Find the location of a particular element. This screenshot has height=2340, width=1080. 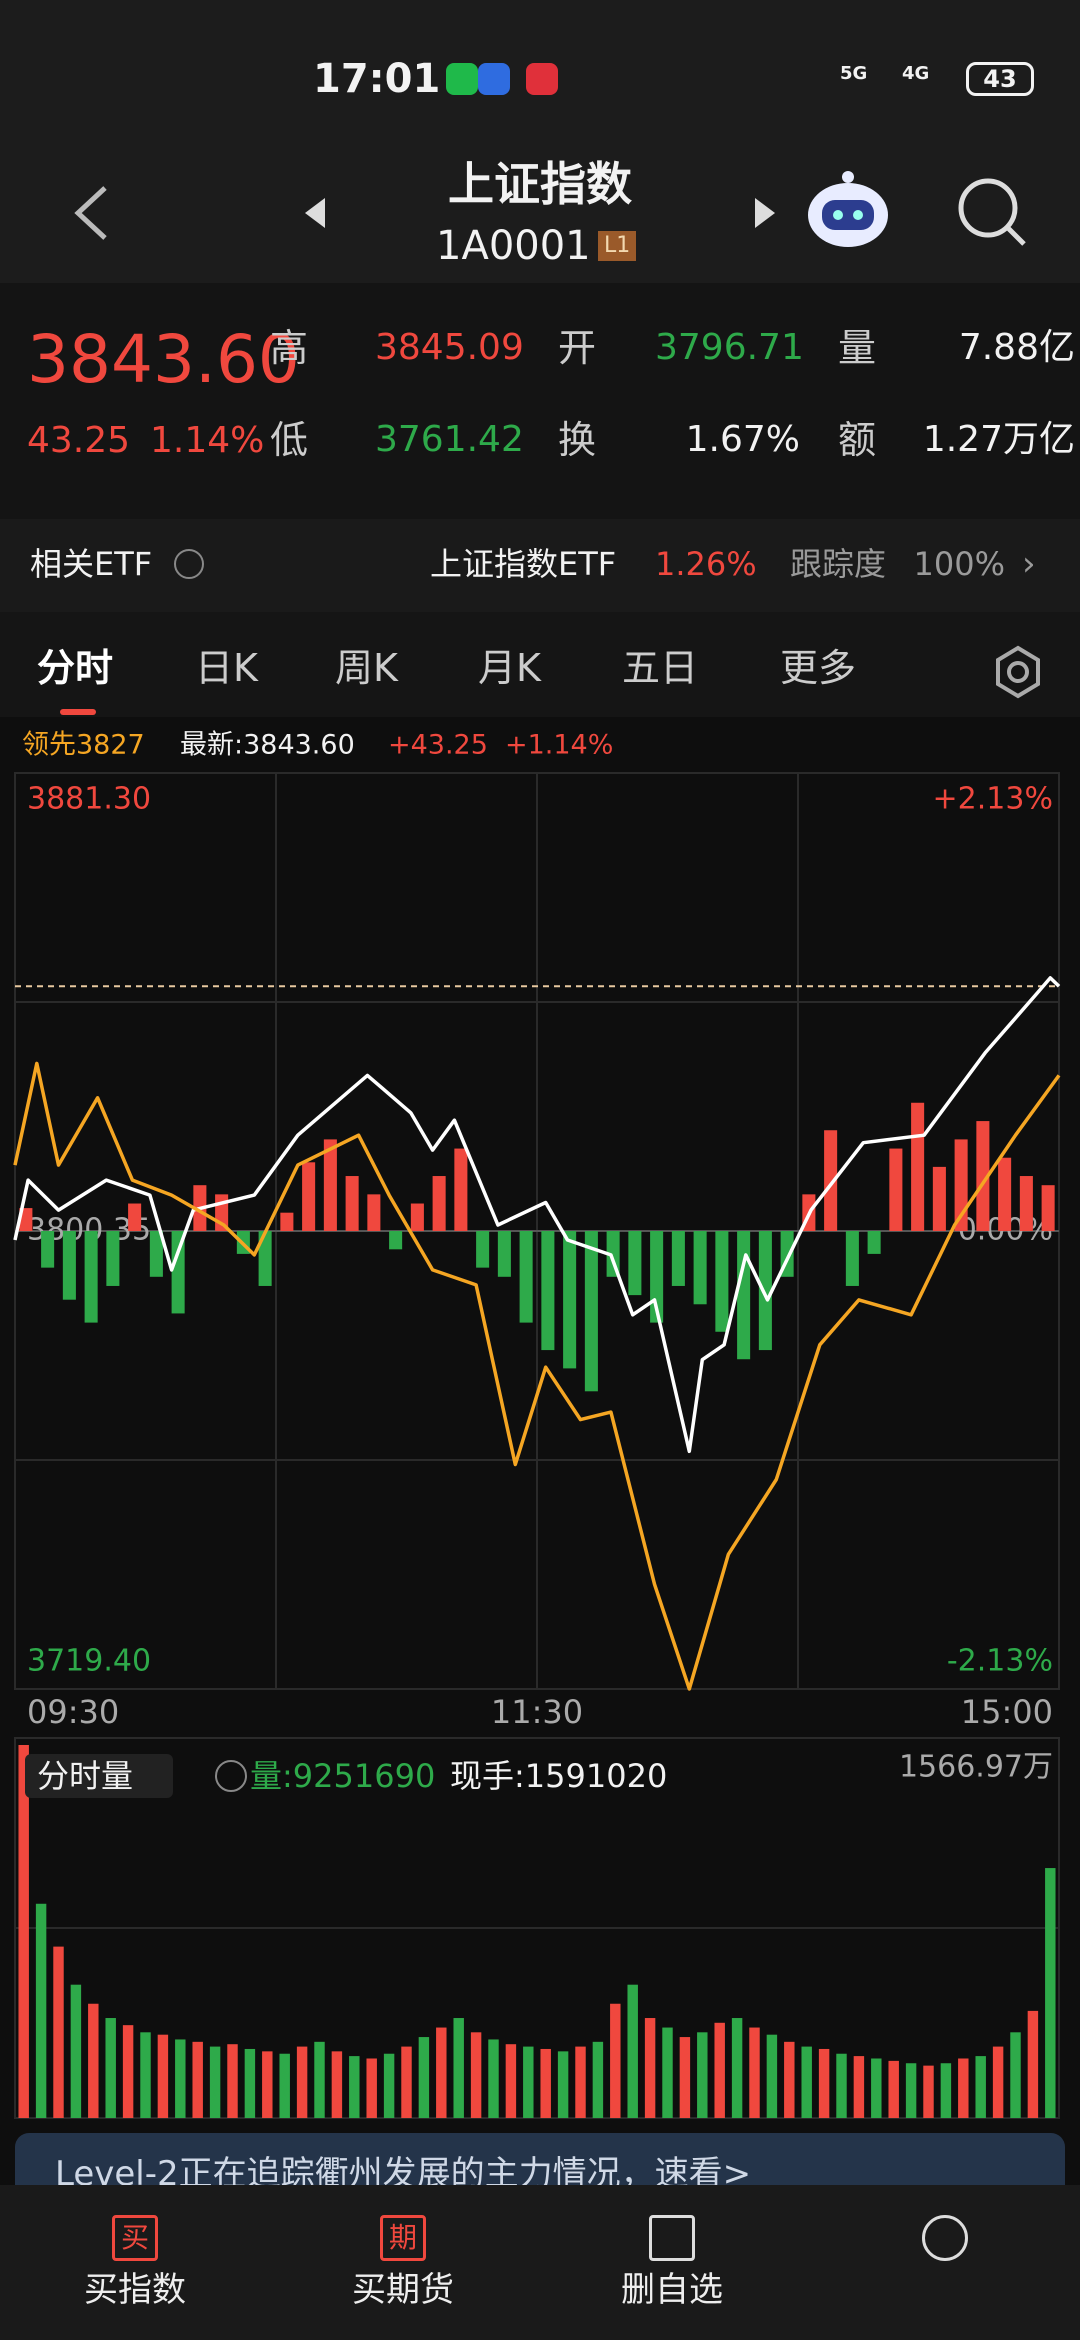

tracking-label: 跟踪度 is located at coordinates (838, 564).